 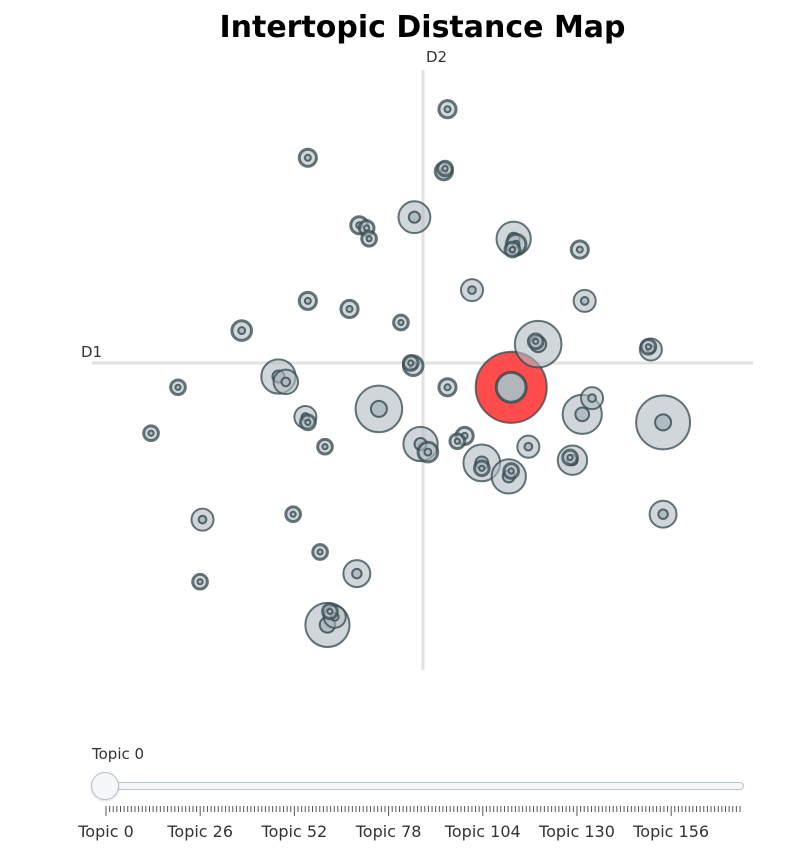 What do you see at coordinates (106, 831) in the screenshot?
I see `slider-tick-label: Topic 0` at bounding box center [106, 831].